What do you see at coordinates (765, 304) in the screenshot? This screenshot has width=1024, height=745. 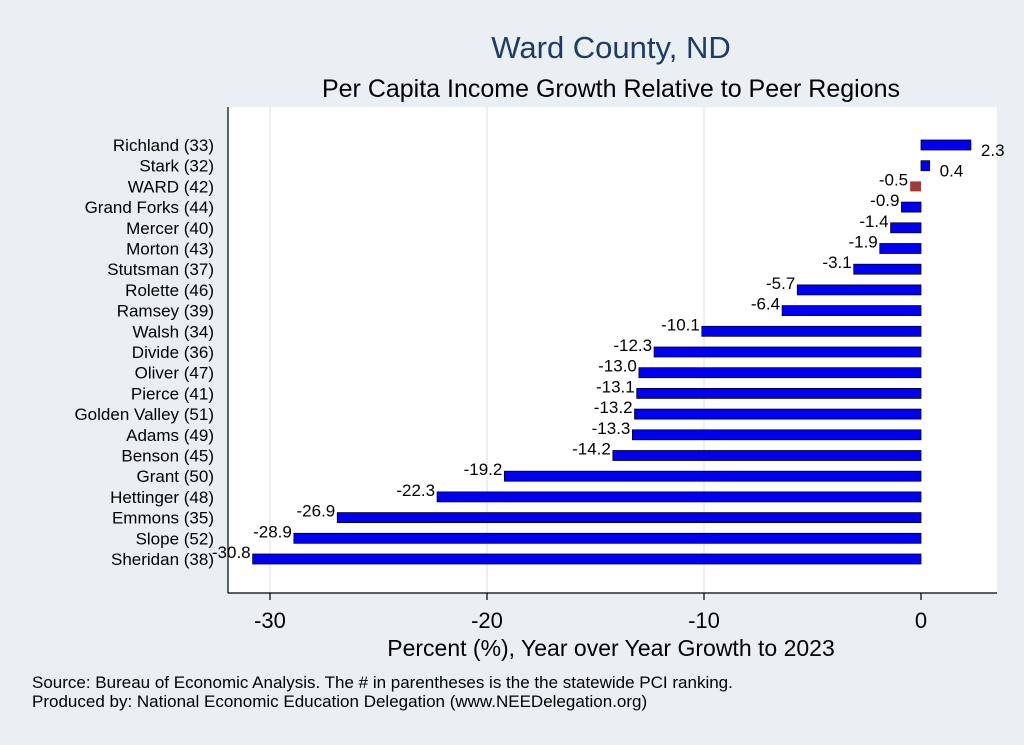 I see `value-label: -6.4` at bounding box center [765, 304].